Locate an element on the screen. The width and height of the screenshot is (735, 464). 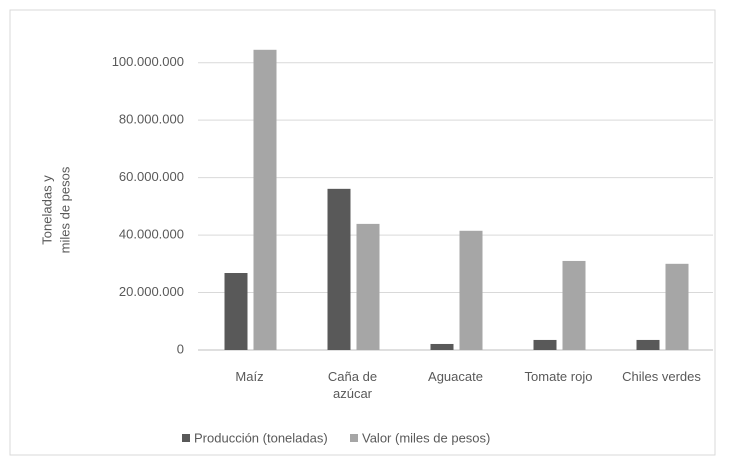
y-tick-label: 100.000.000 is located at coordinates (148, 61).